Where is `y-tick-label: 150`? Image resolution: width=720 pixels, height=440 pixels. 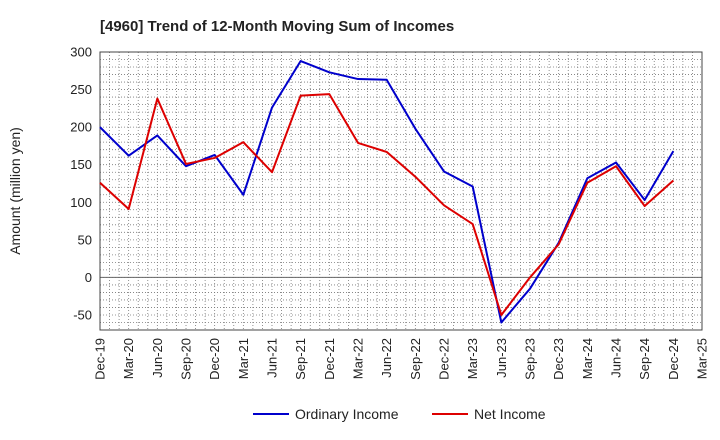 y-tick-label: 150 is located at coordinates (81, 164).